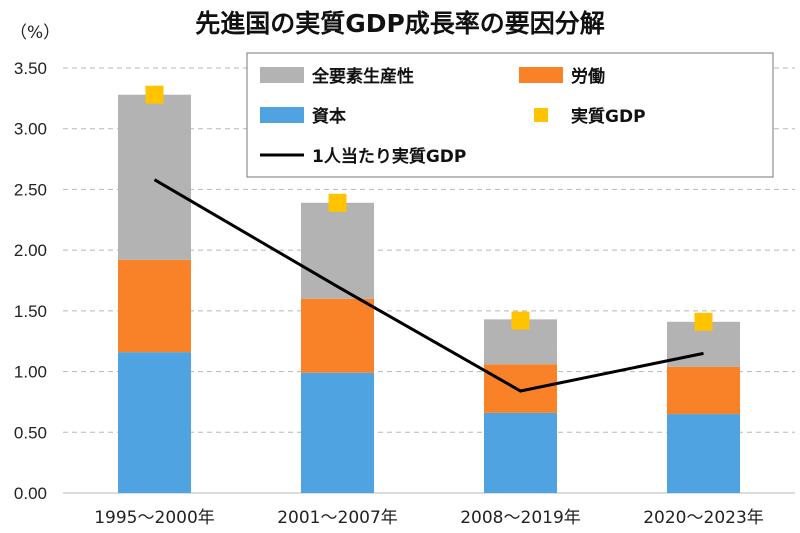  I want to click on legend-label: 資本, so click(329, 116).